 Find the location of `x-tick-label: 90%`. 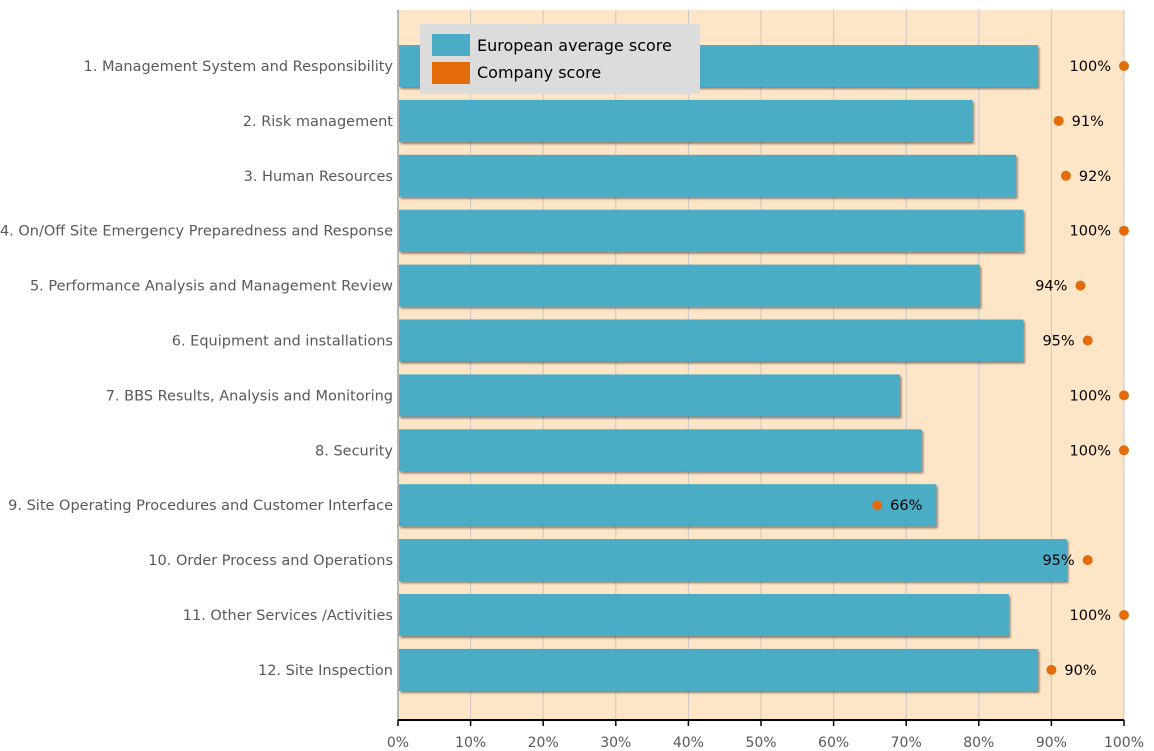

x-tick-label: 90% is located at coordinates (1051, 743).